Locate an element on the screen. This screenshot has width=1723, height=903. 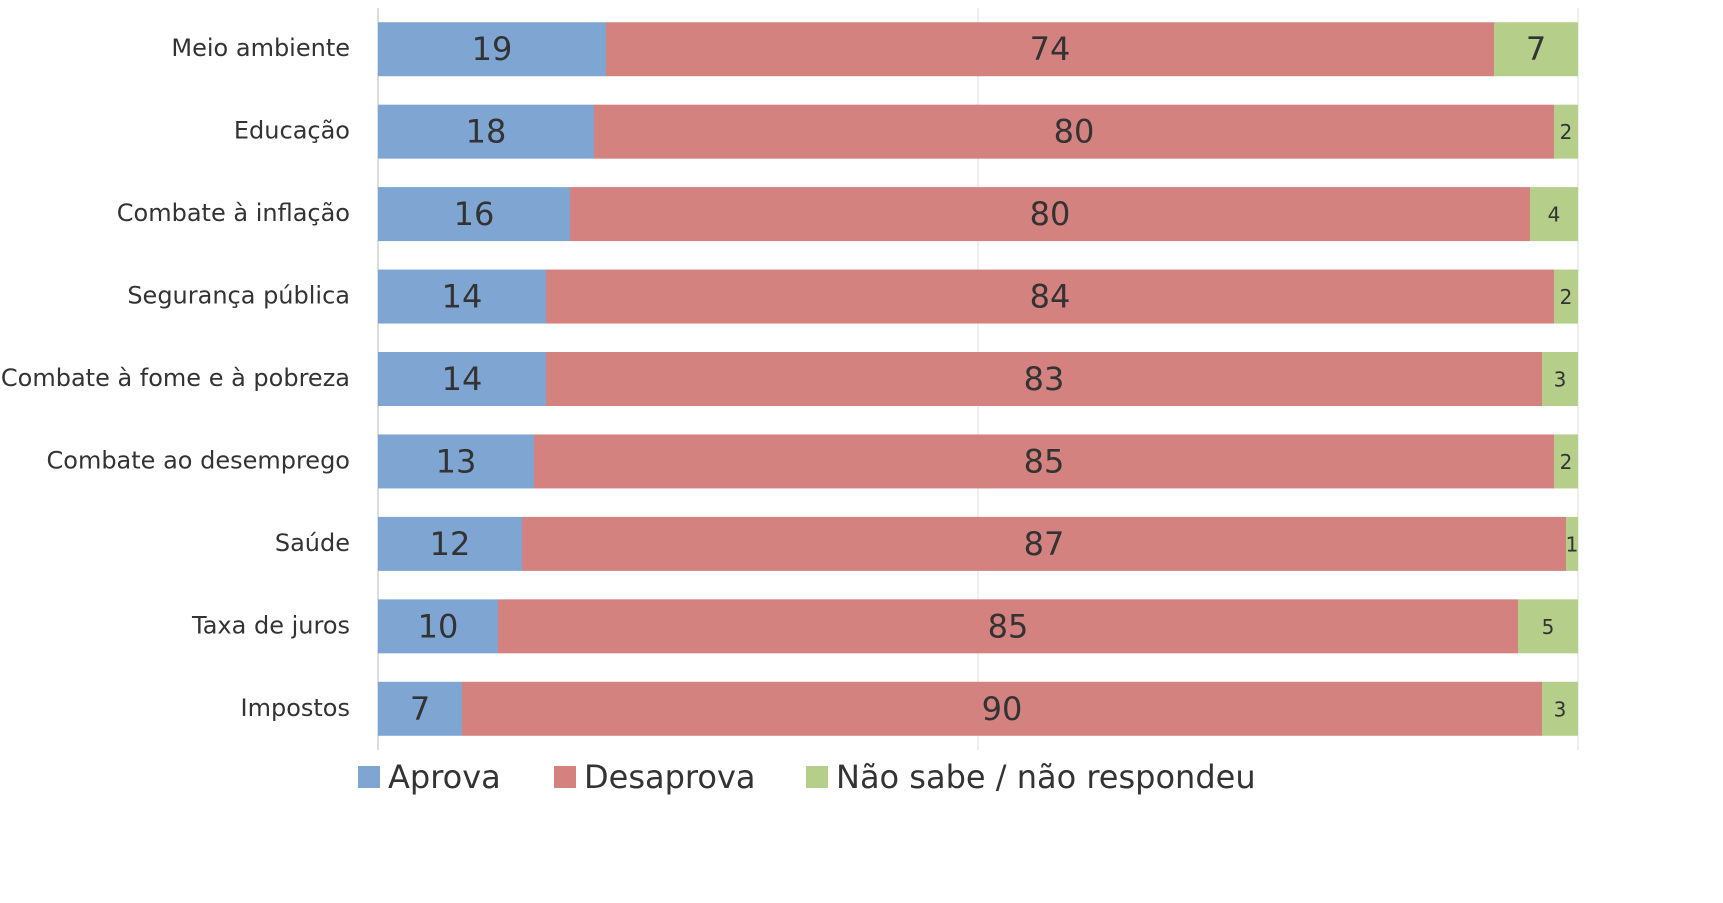
category-label: Segurança pública is located at coordinates (238, 296).